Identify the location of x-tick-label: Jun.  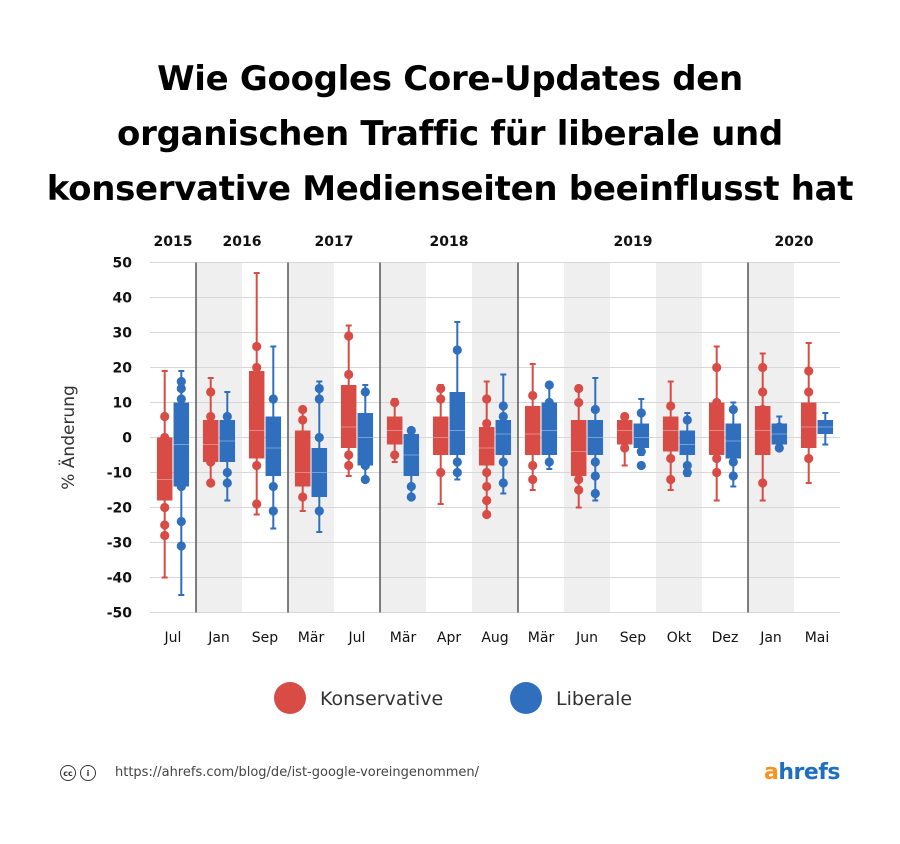
(586, 638).